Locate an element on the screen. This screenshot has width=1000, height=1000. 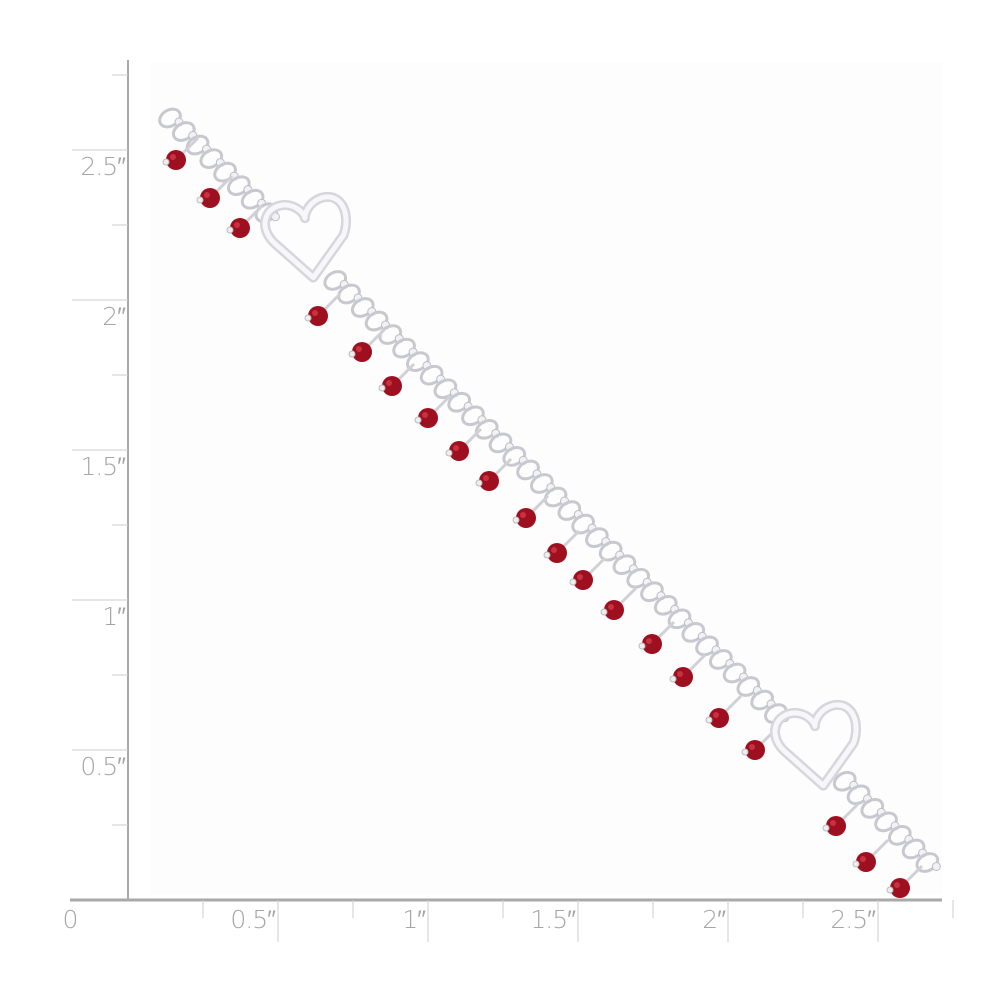
y-label-1.5: 1.5″ is located at coordinates (103, 466).